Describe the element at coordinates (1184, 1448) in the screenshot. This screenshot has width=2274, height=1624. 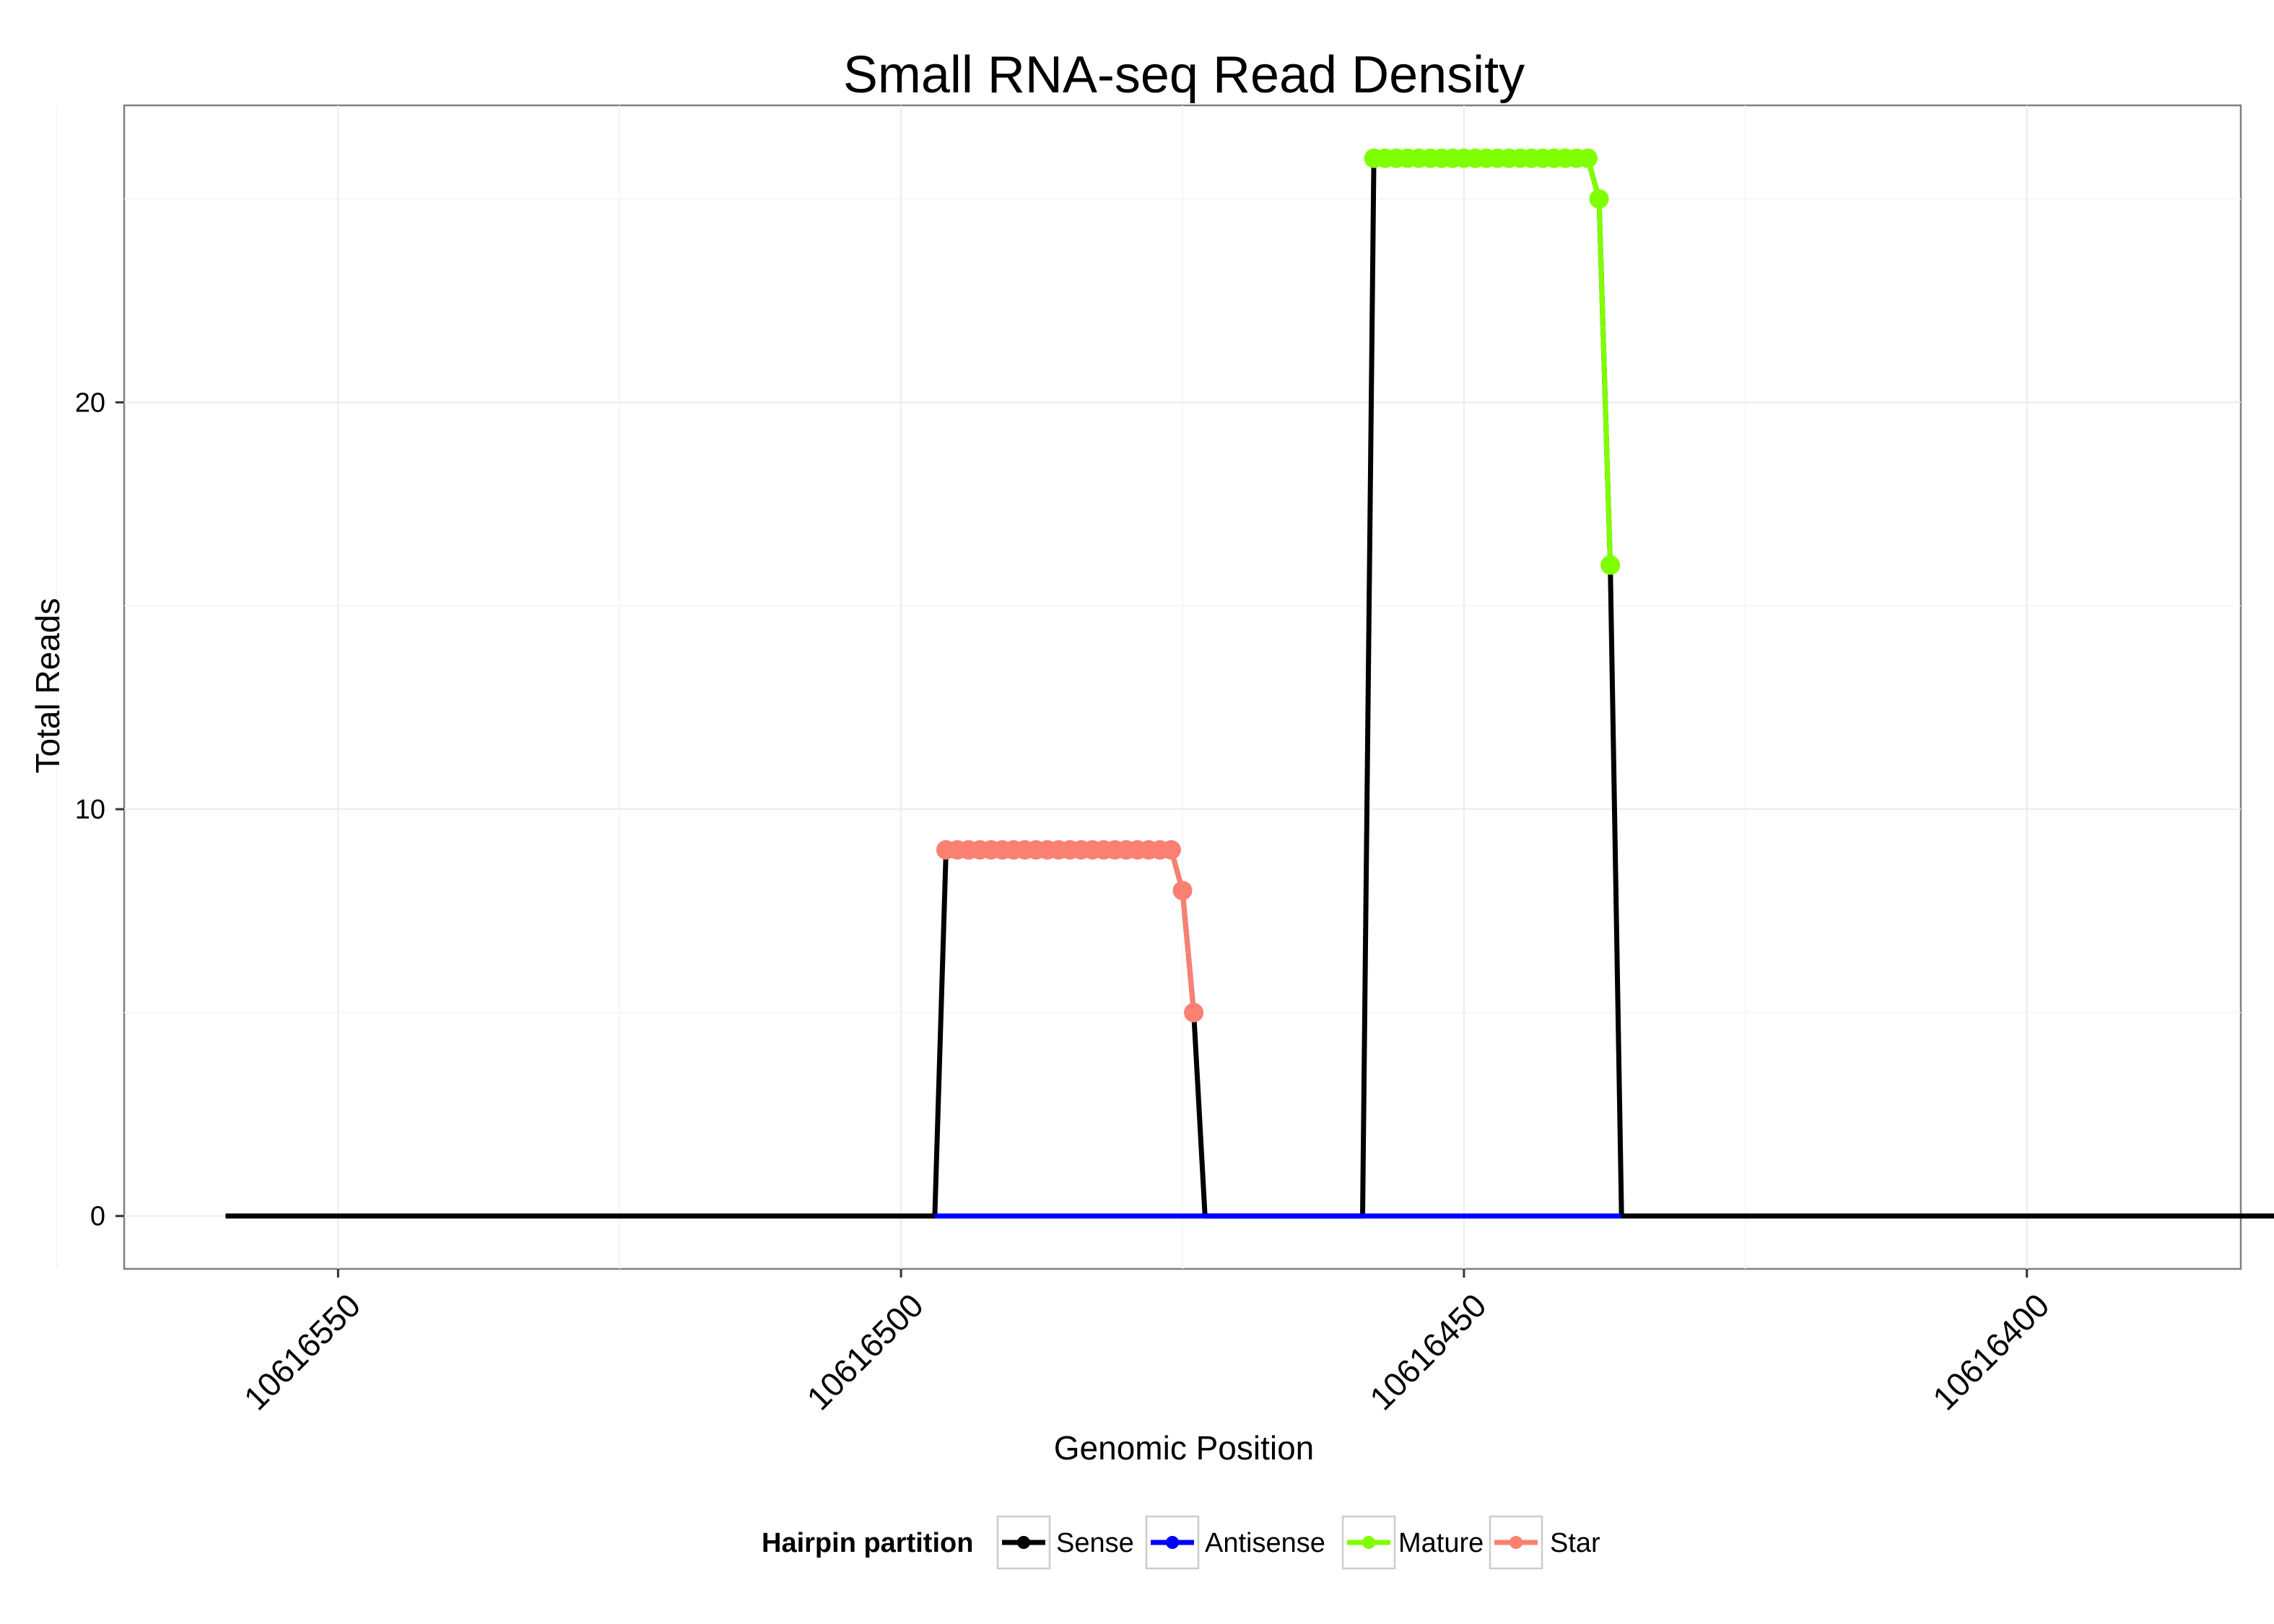
I see `x-axis-title: Genomic Position` at that location.